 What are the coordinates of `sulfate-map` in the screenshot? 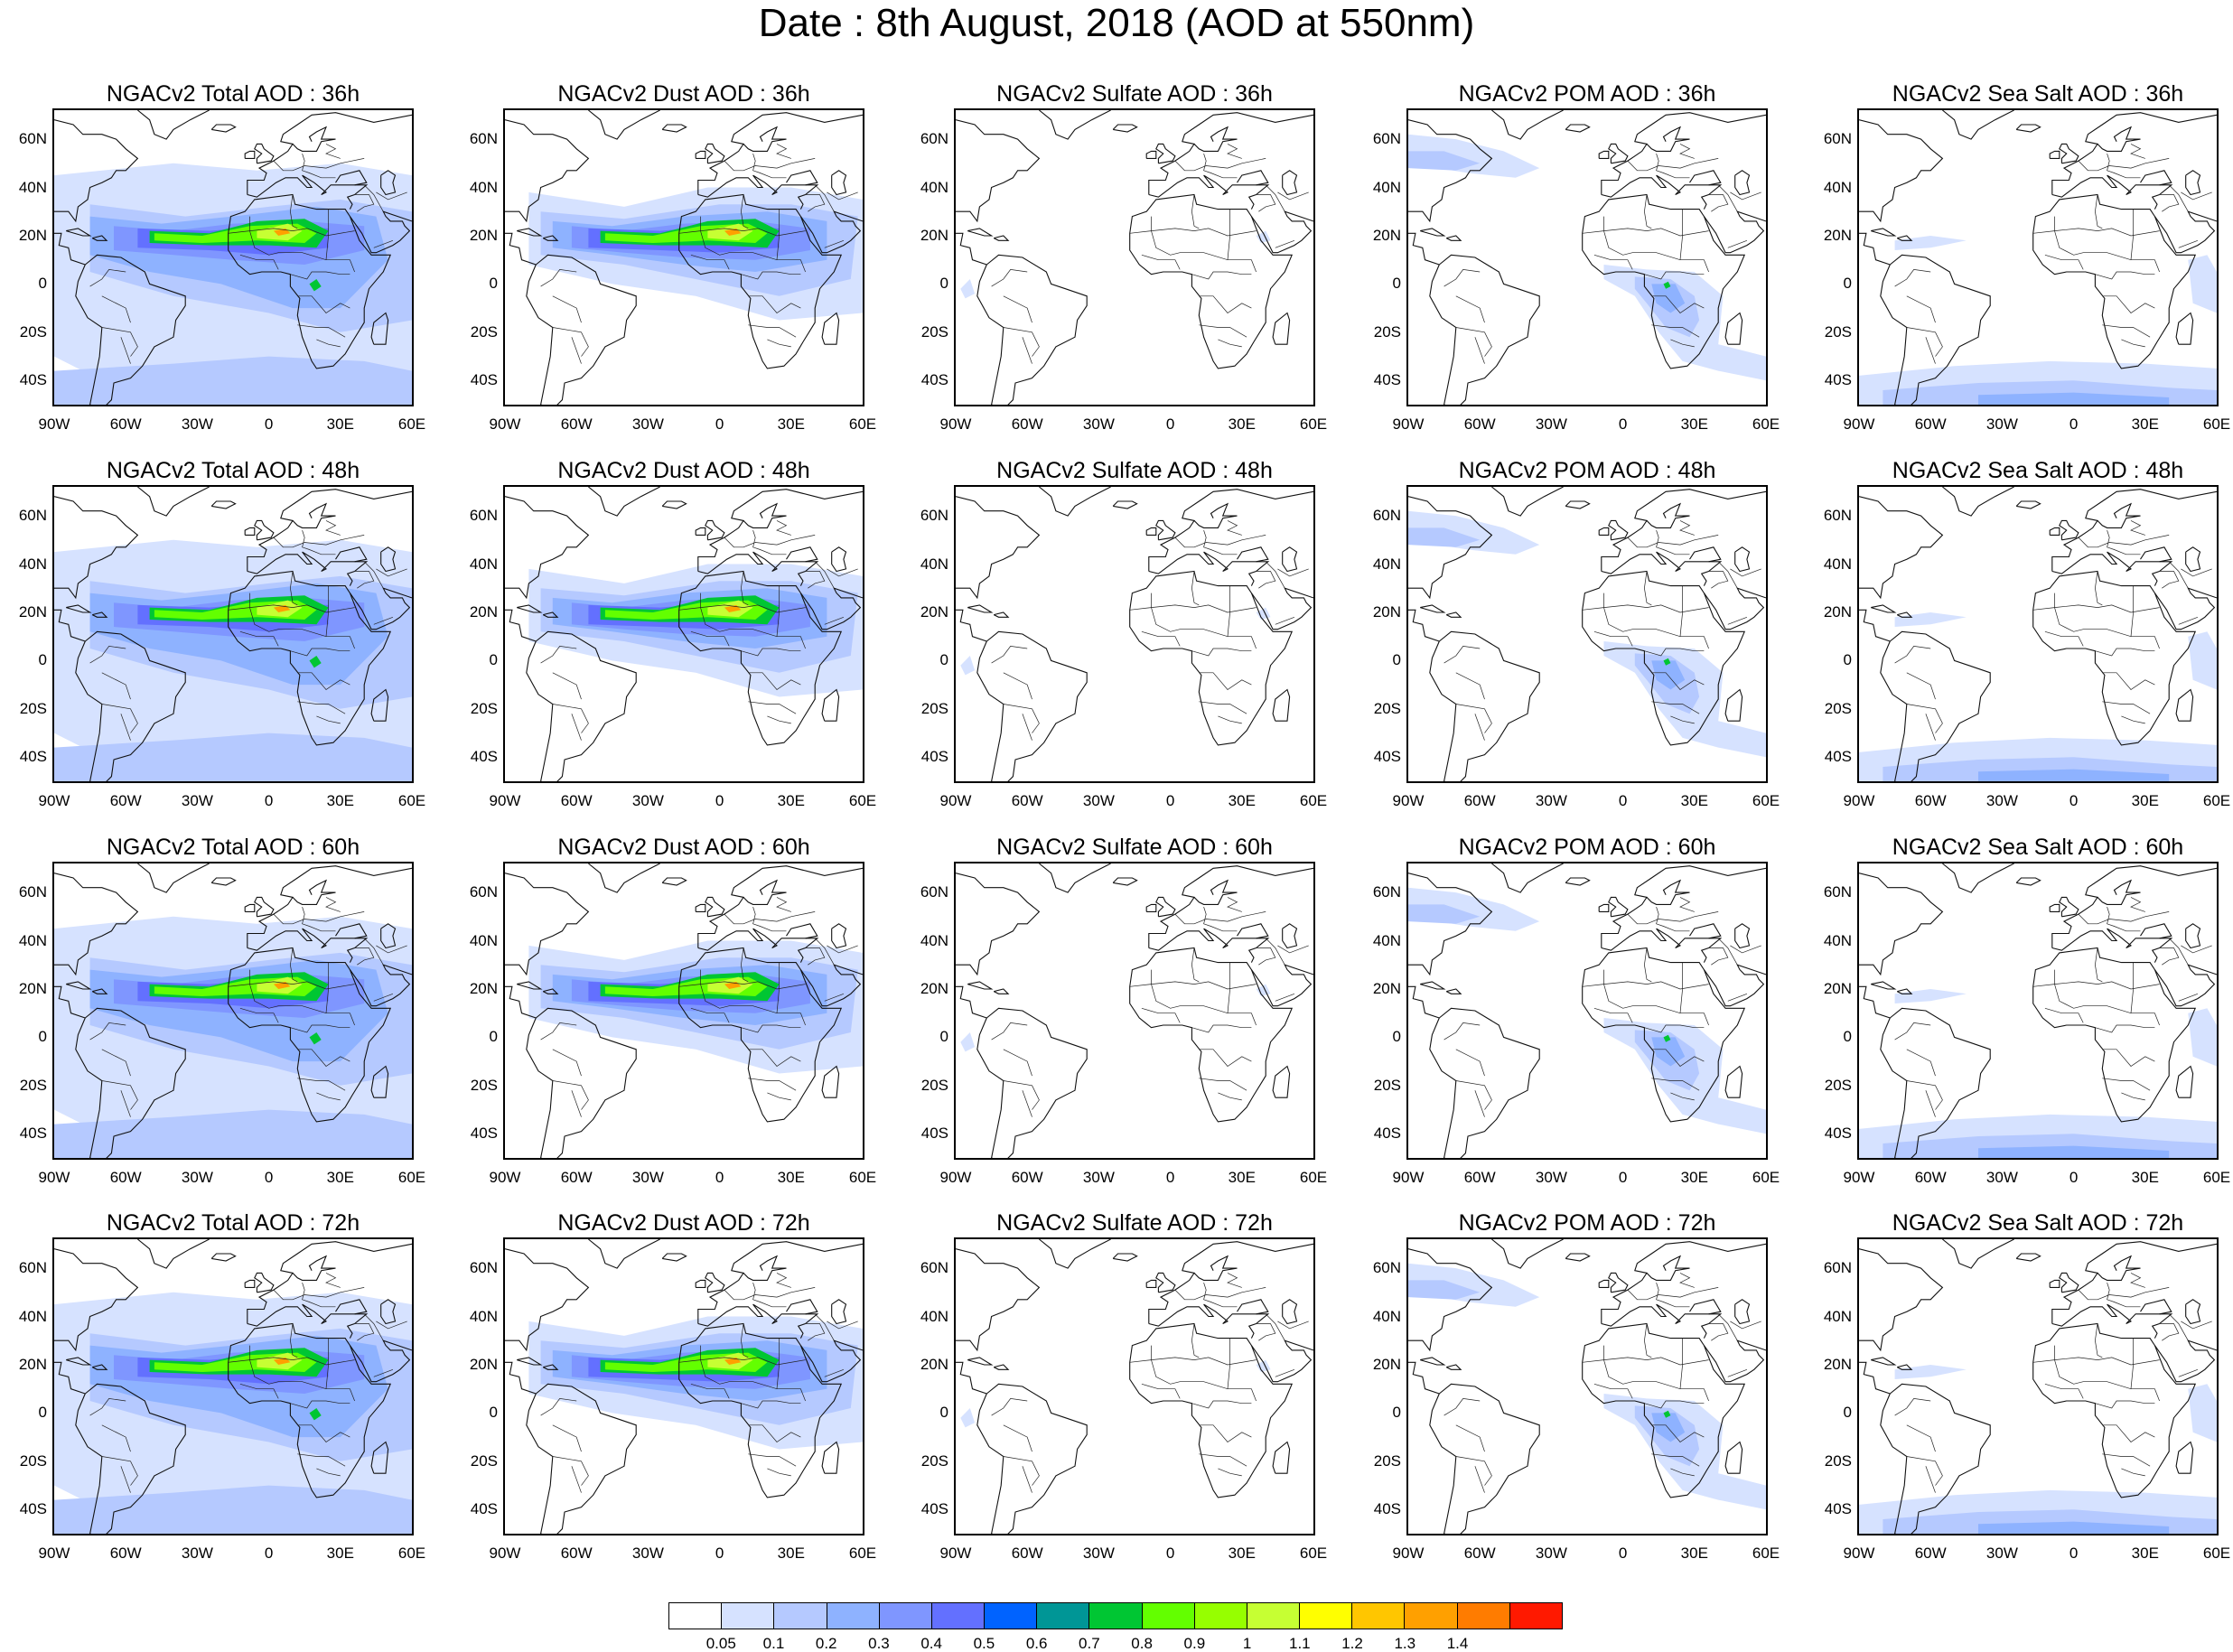 It's located at (1134, 634).